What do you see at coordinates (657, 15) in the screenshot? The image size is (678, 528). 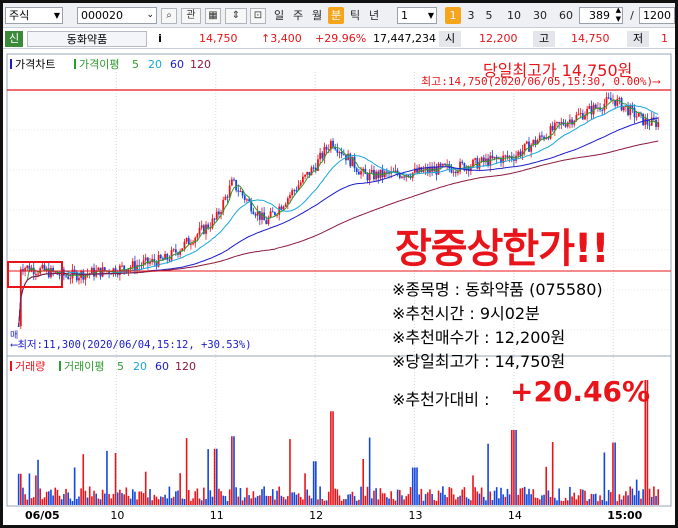 I see `total-input: 1200` at bounding box center [657, 15].